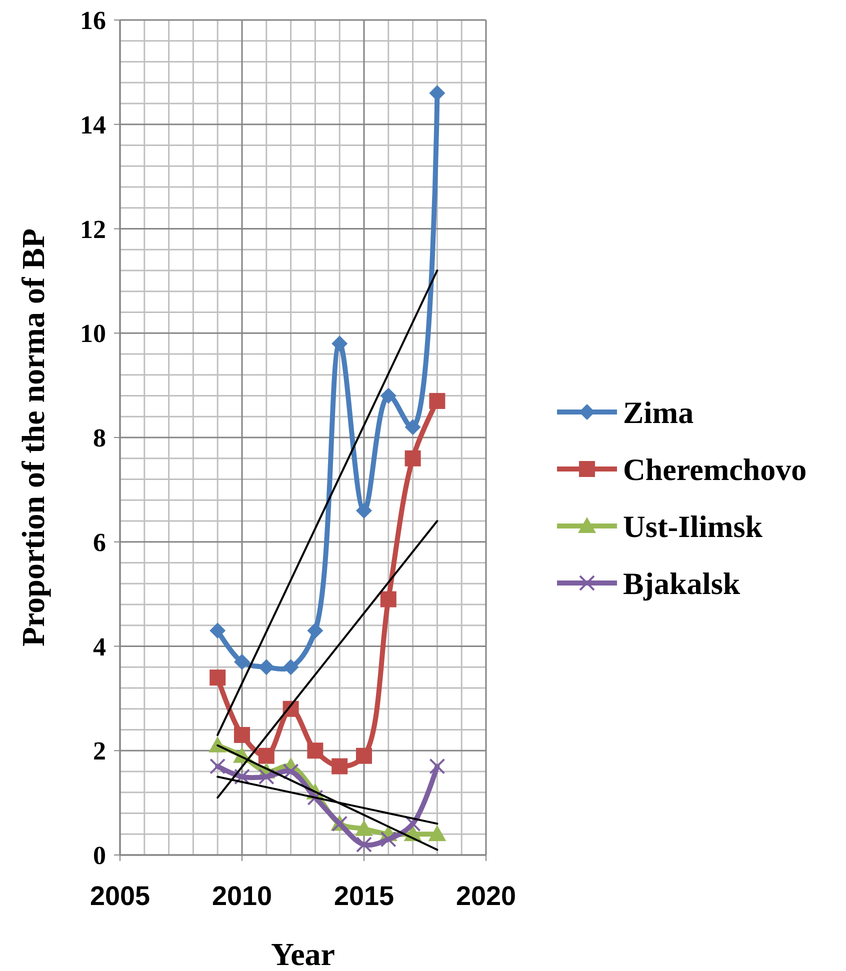 The height and width of the screenshot is (971, 846). Describe the element at coordinates (93, 229) in the screenshot. I see `y-tick-label: 12` at that location.